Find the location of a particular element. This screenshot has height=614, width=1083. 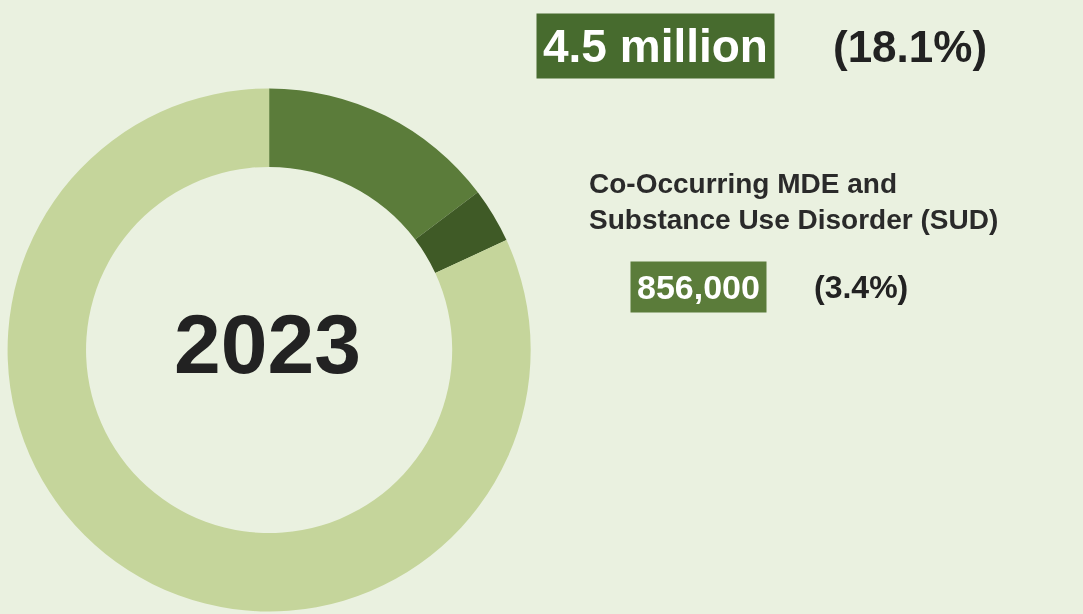

text: (3.4%) is located at coordinates (861, 287).